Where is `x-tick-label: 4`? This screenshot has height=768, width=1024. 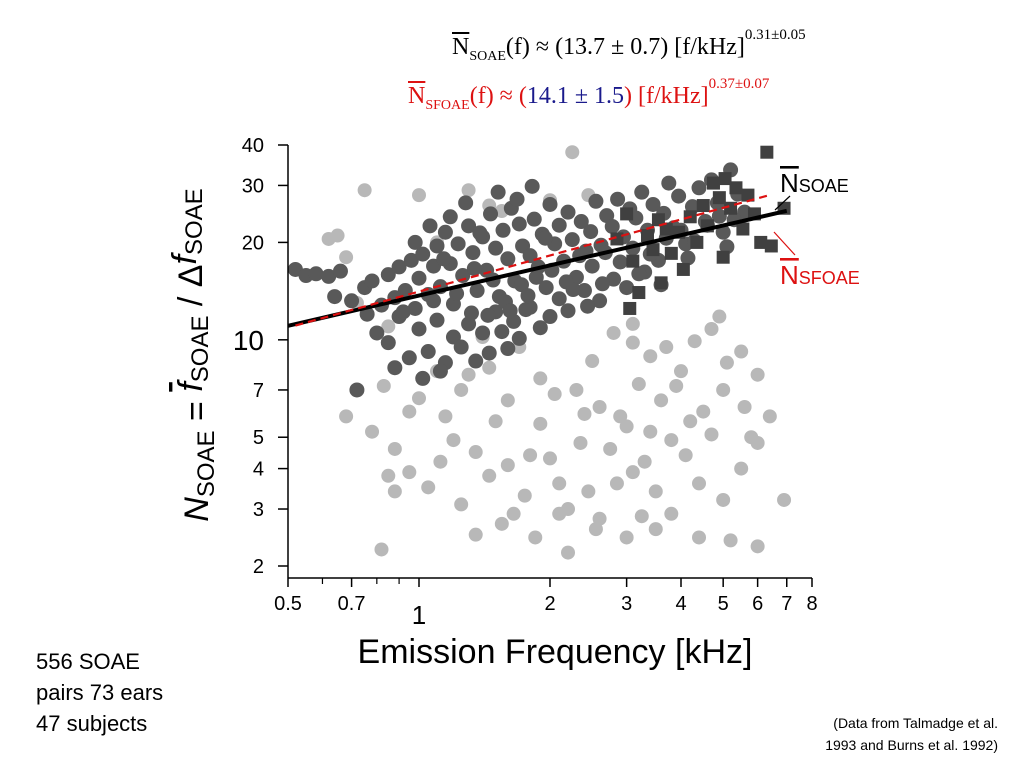 x-tick-label: 4 is located at coordinates (680, 604).